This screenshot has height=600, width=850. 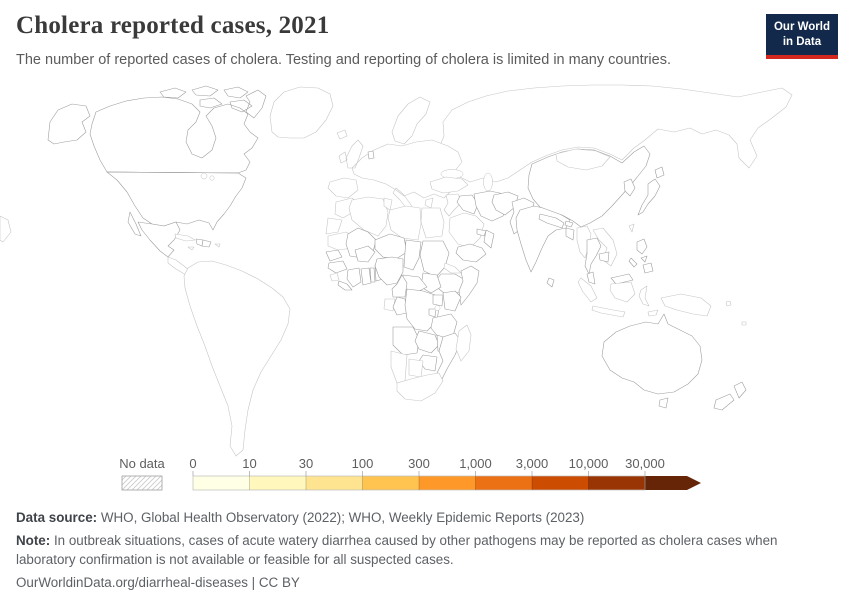 What do you see at coordinates (33, 541) in the screenshot?
I see `note-label: Note:` at bounding box center [33, 541].